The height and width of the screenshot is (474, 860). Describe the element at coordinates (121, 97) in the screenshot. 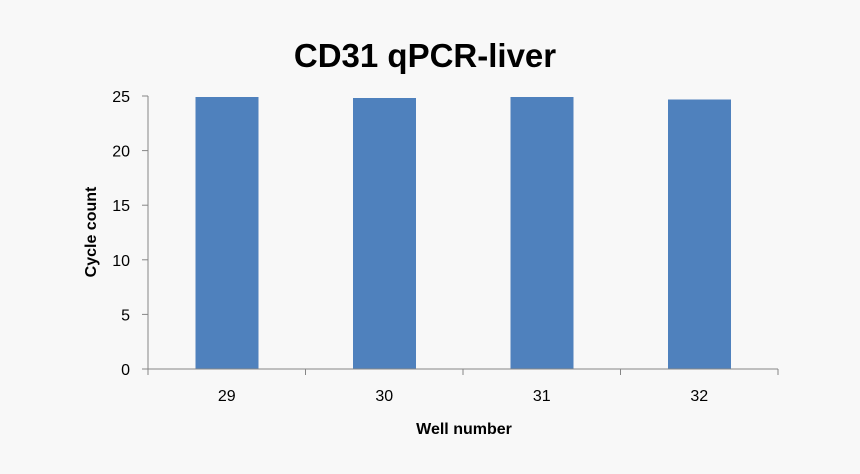

I see `y-tick-label: 25` at that location.